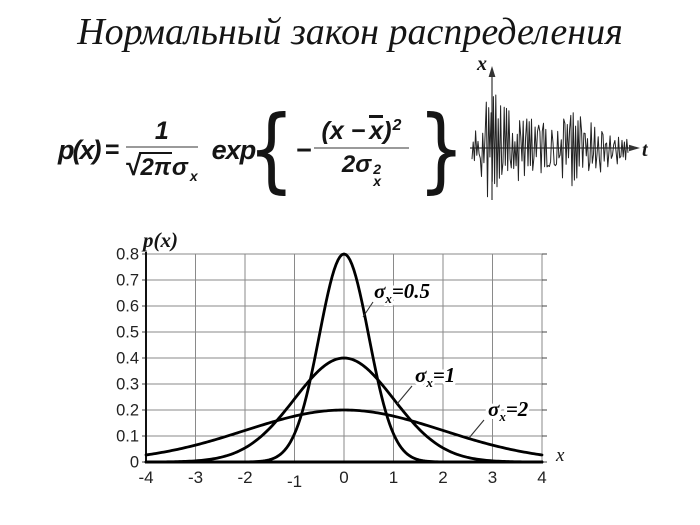  What do you see at coordinates (508, 410) in the screenshot?
I see `curve-annotation-sigma-2: σx=2` at bounding box center [508, 410].